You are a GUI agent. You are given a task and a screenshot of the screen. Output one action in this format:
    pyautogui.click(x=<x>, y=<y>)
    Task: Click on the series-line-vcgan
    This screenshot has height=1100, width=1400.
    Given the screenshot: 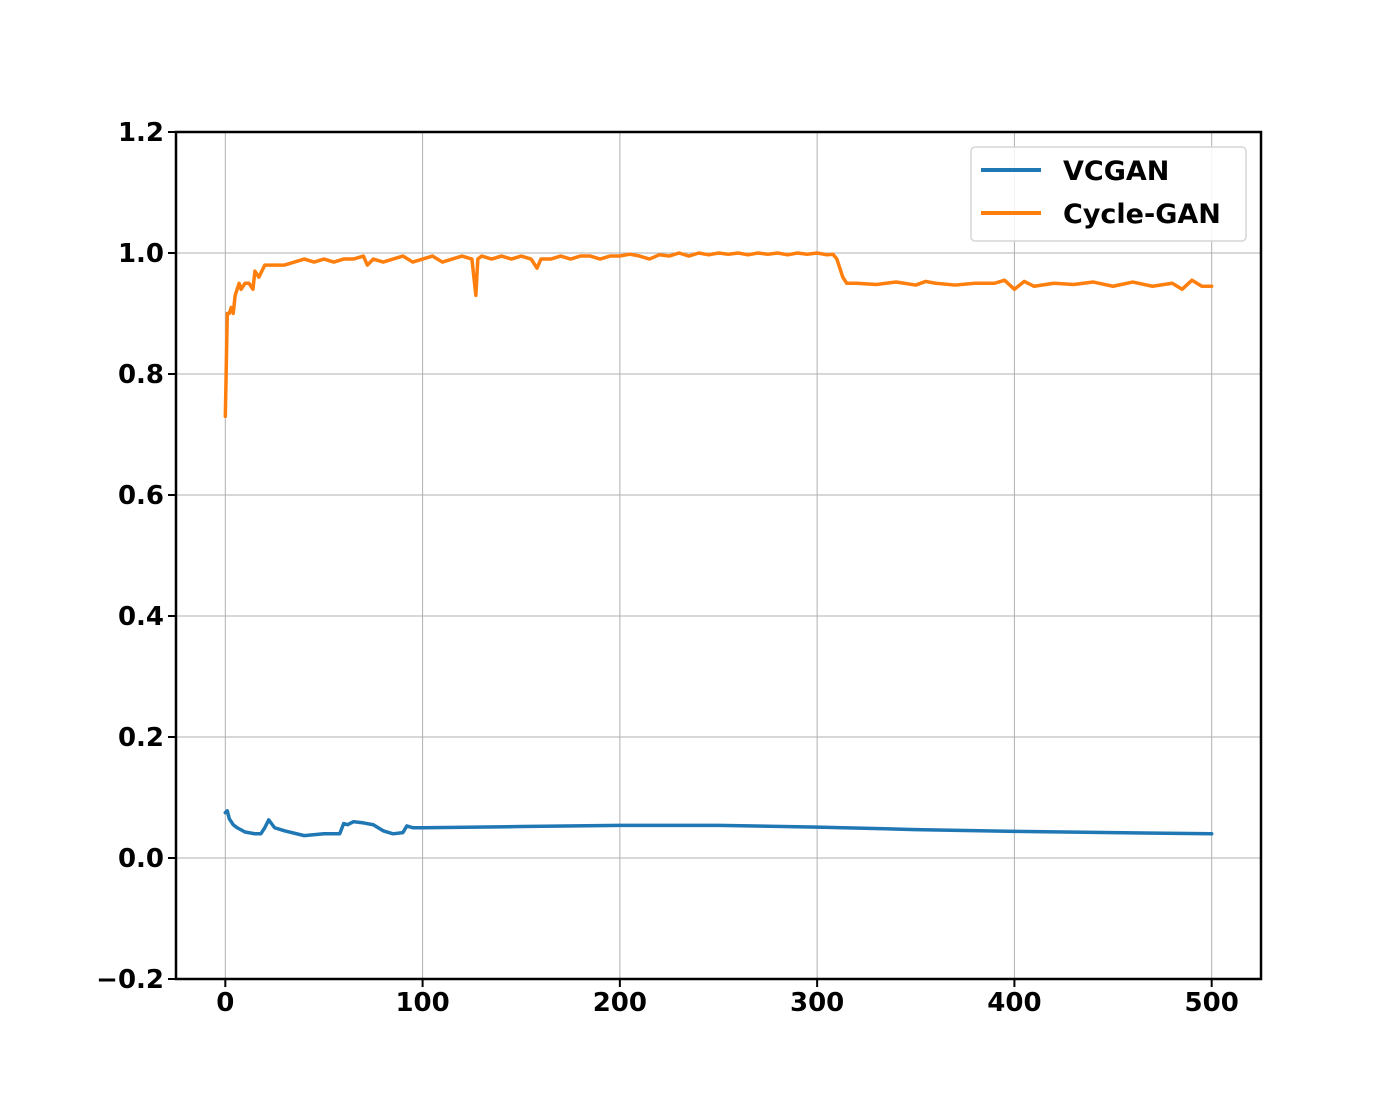 What is the action you would take?
    pyautogui.click(x=718, y=823)
    